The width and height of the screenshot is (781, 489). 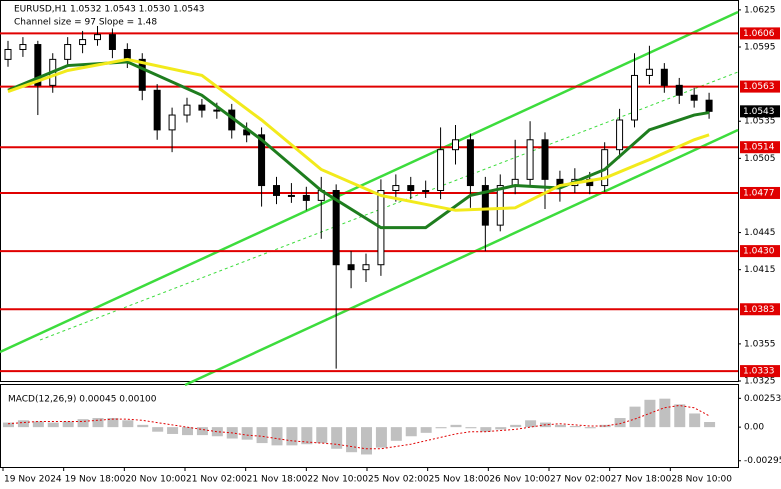 What do you see at coordinates (337, 480) in the screenshot?
I see `x-tick-label: 22 Nov 10:00` at bounding box center [337, 480].